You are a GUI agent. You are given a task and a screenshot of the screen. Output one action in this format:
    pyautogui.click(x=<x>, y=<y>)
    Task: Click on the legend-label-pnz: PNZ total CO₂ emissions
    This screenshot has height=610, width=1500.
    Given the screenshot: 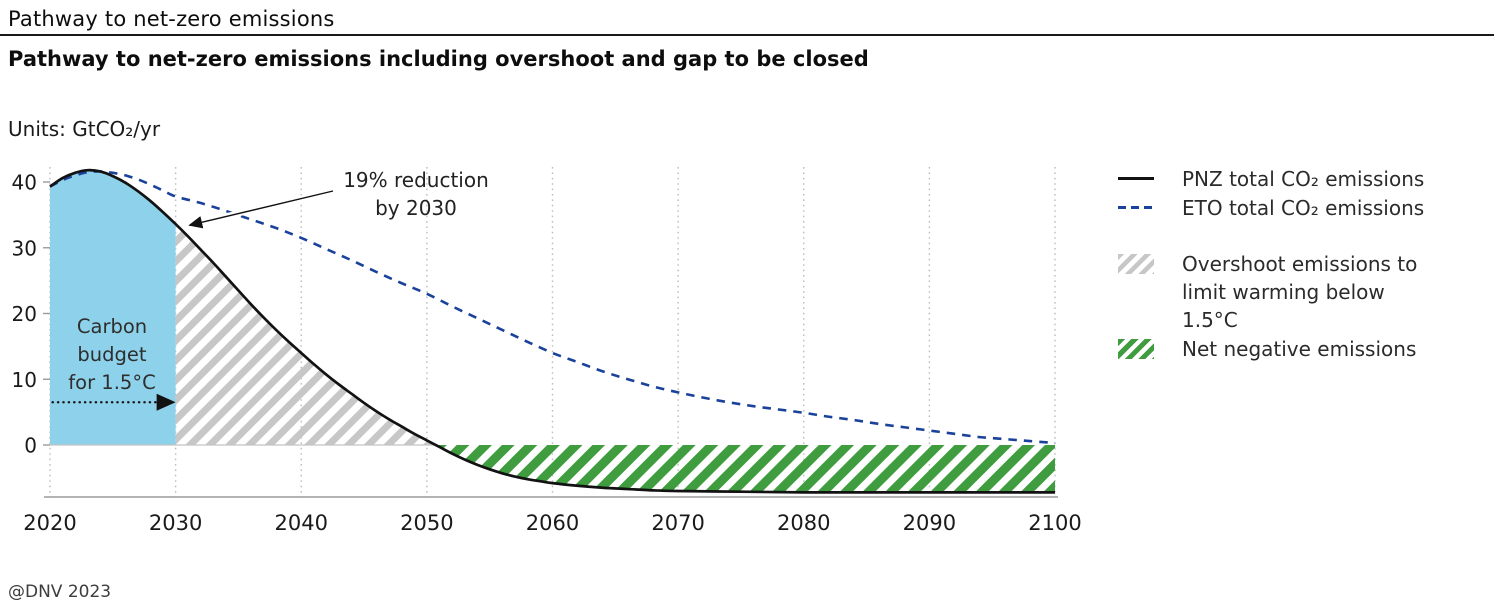 What is the action you would take?
    pyautogui.click(x=1303, y=178)
    